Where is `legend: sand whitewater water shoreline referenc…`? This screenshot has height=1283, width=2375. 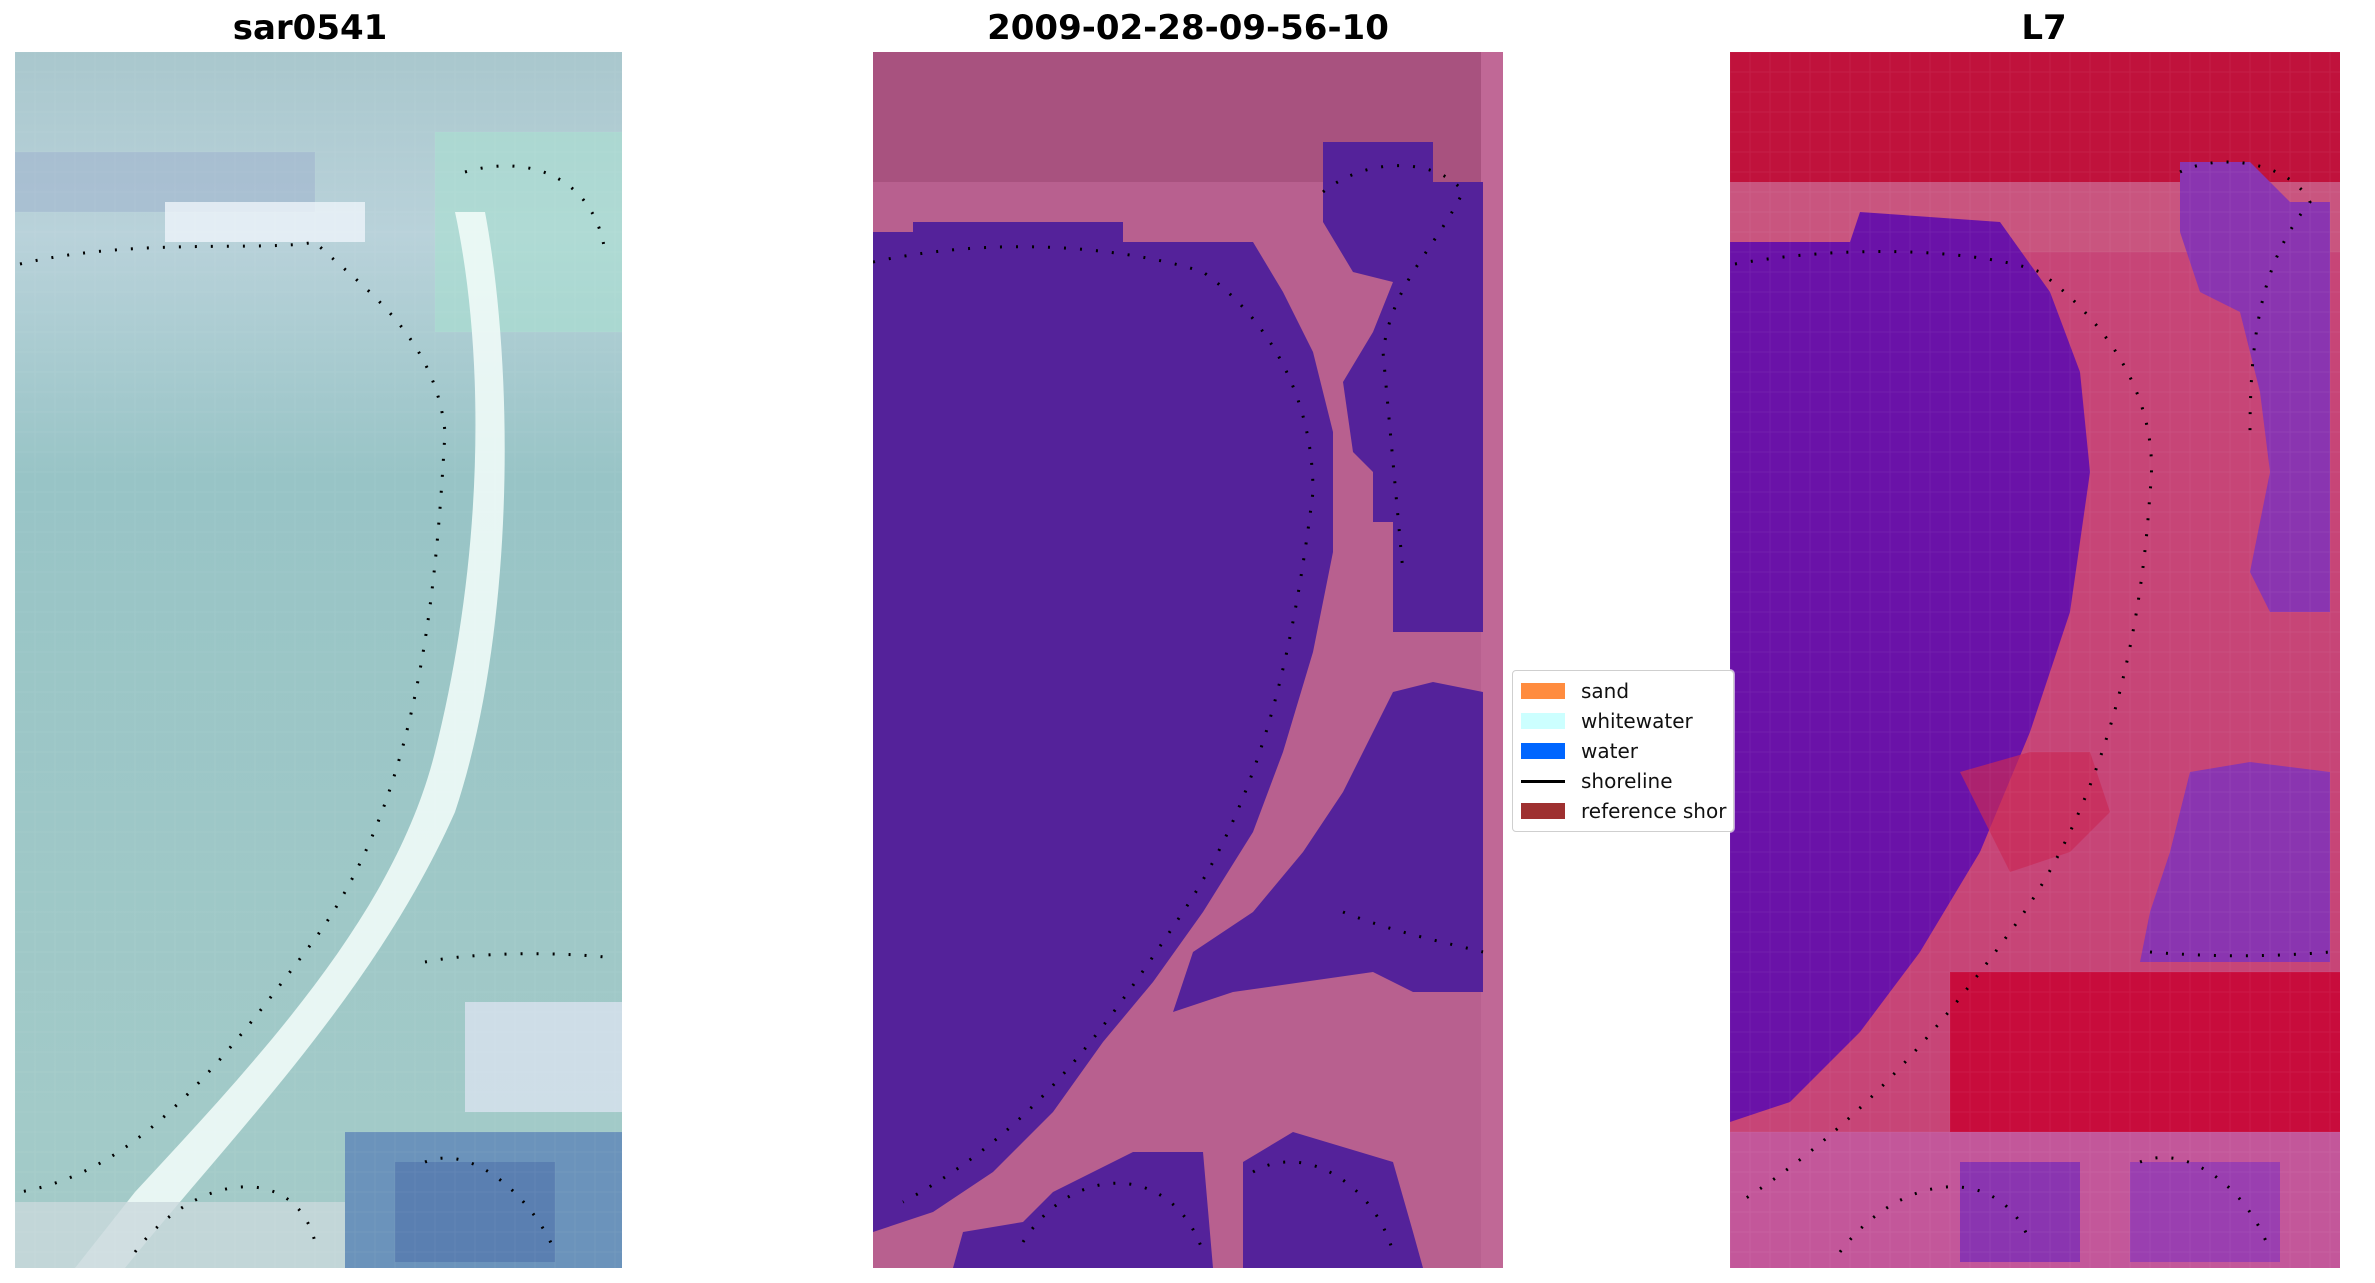
legend: sand whitewater water shoreline referenc… is located at coordinates (1623, 751).